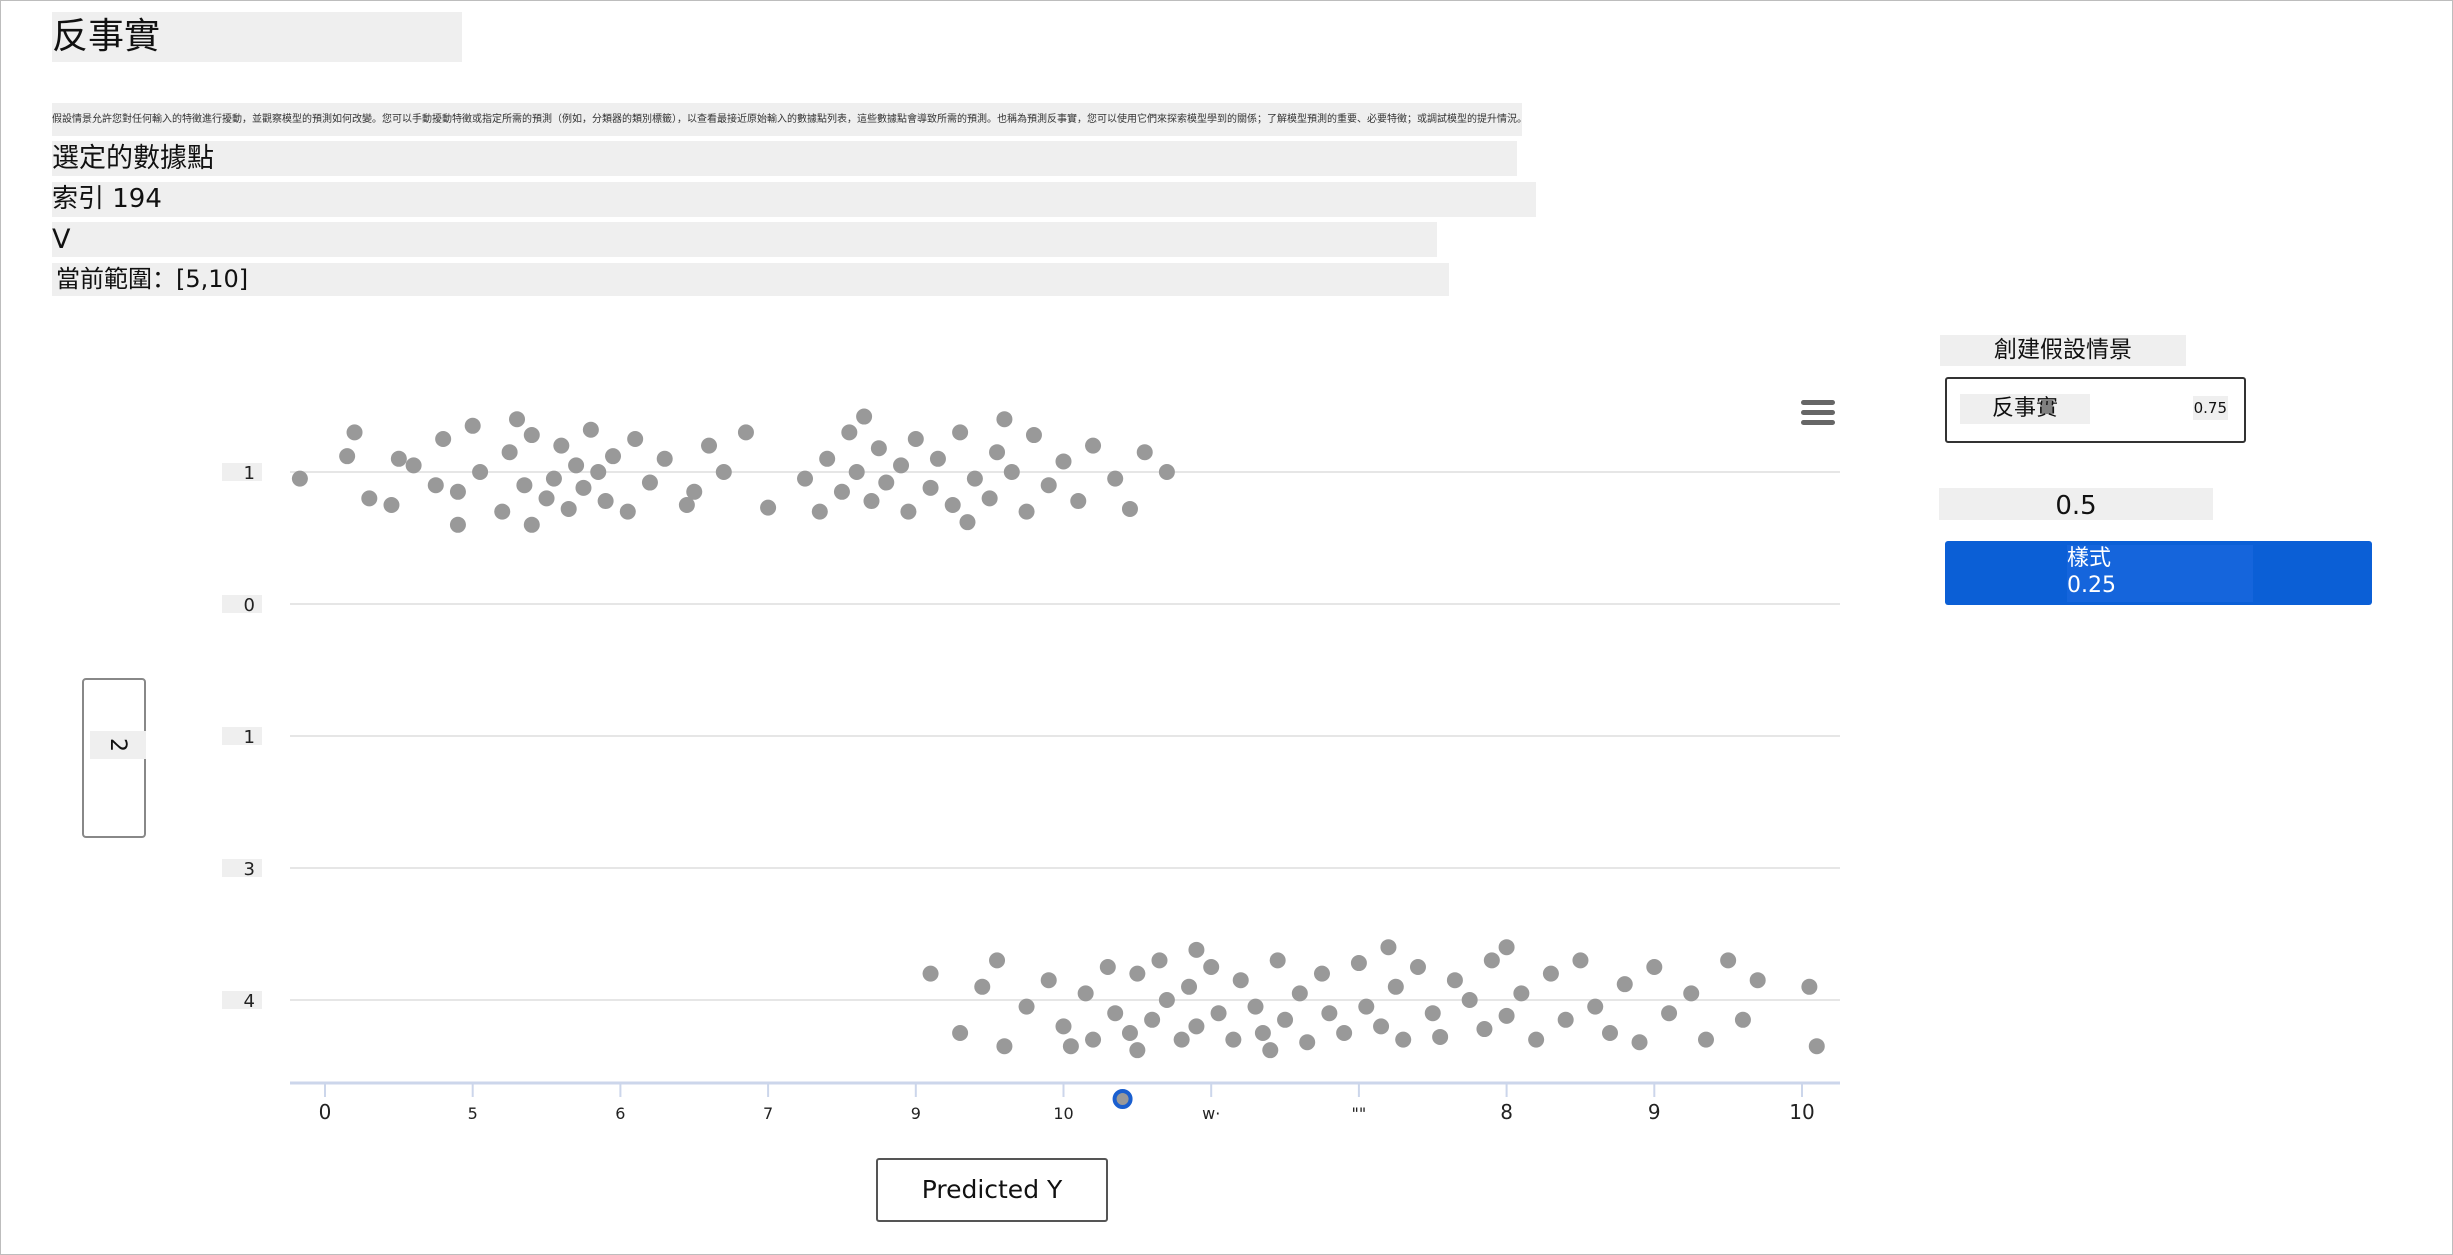 The height and width of the screenshot is (1255, 2453). What do you see at coordinates (744, 239) in the screenshot?
I see `feature-label: V` at bounding box center [744, 239].